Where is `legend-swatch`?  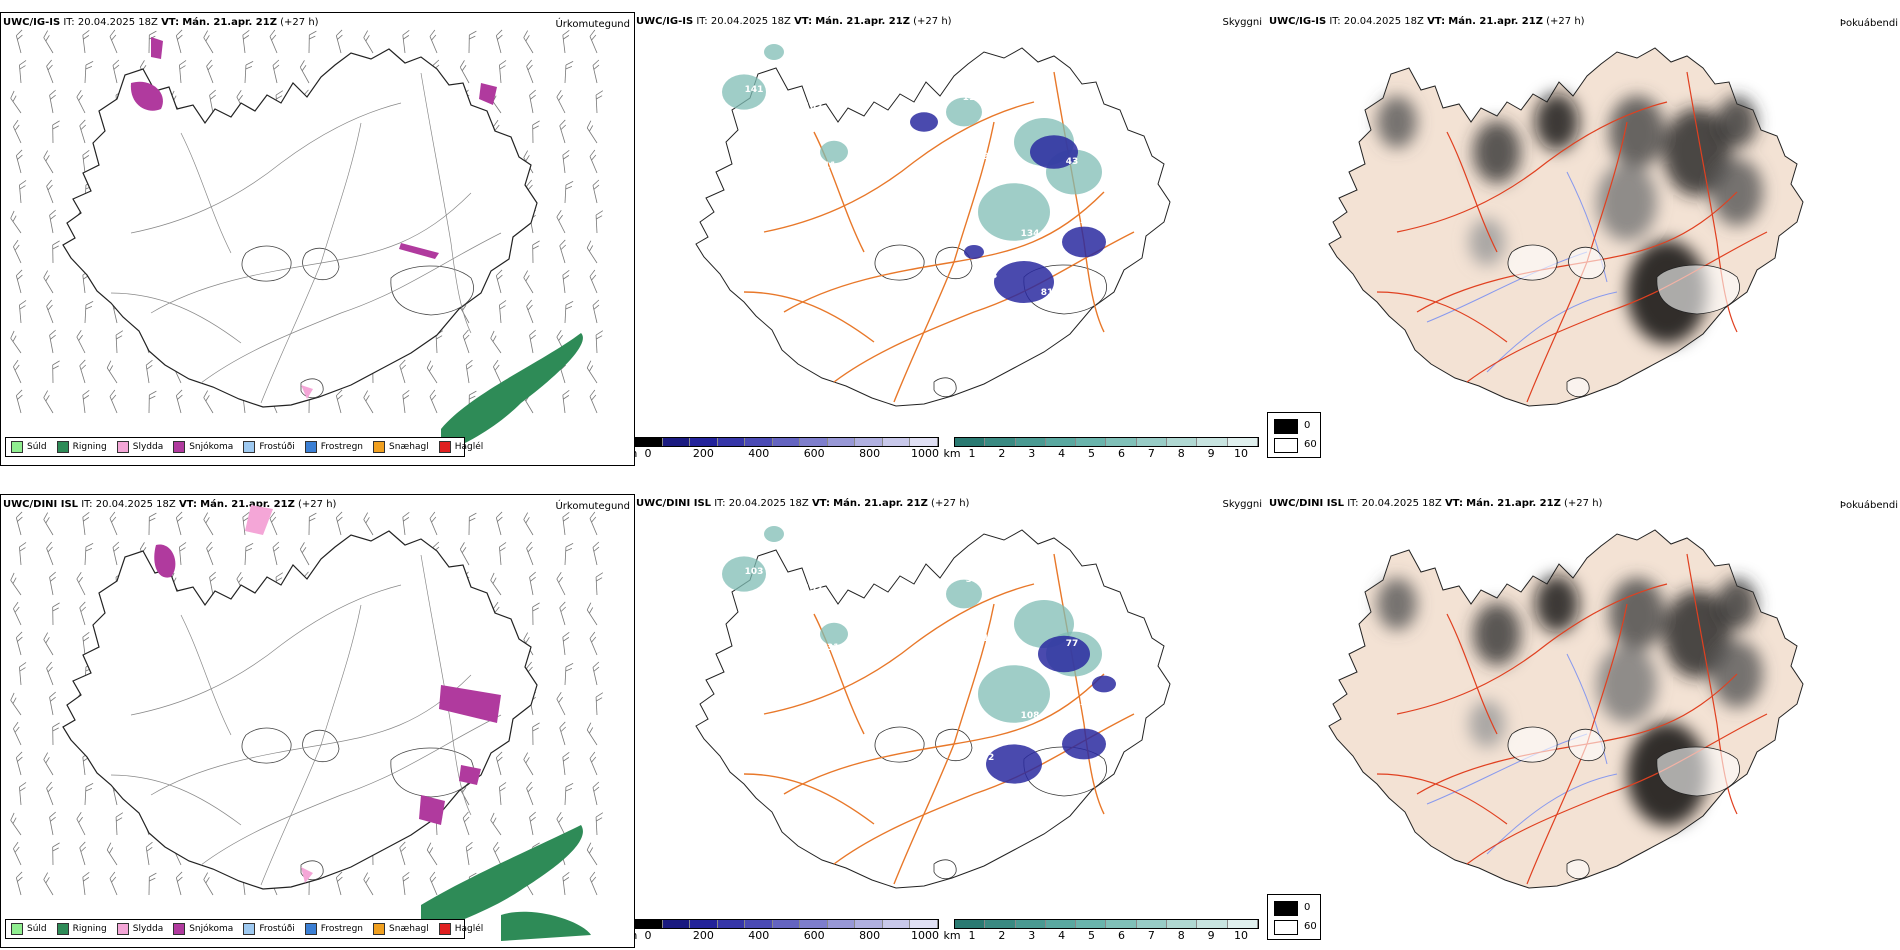 legend-swatch is located at coordinates (62, 447).